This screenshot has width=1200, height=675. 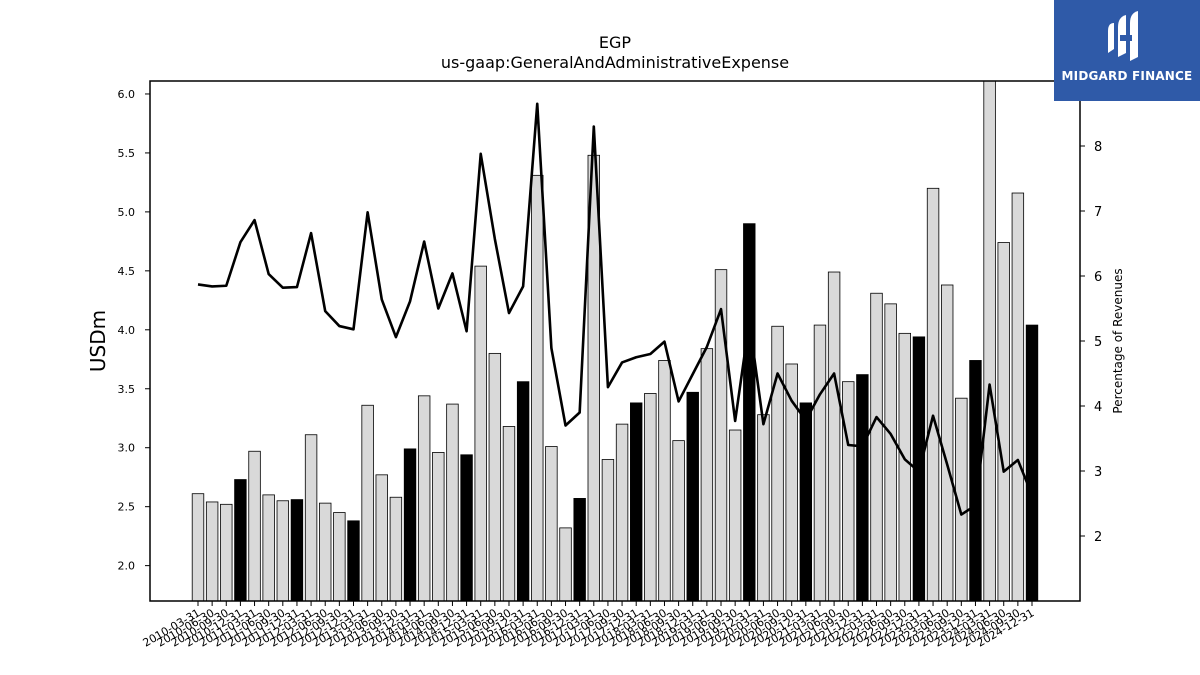 I want to click on chart-subtitle: us-gaap:GeneralAndAdministrativeExpense, so click(x=615, y=62).